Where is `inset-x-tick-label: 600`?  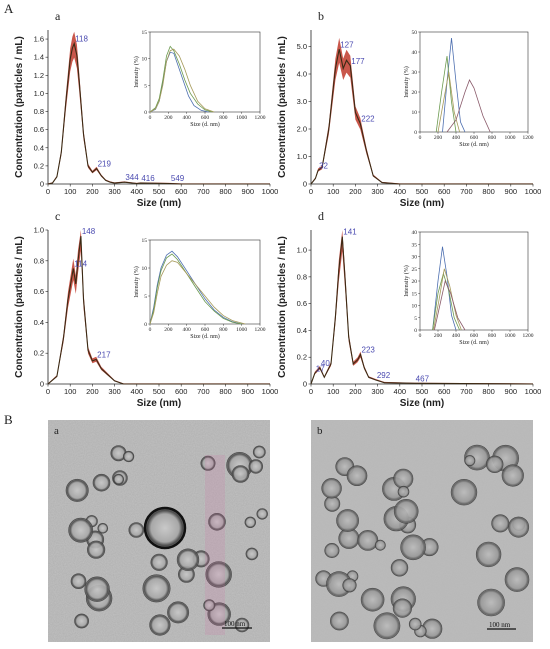 inset-x-tick-label: 600 is located at coordinates (205, 330).